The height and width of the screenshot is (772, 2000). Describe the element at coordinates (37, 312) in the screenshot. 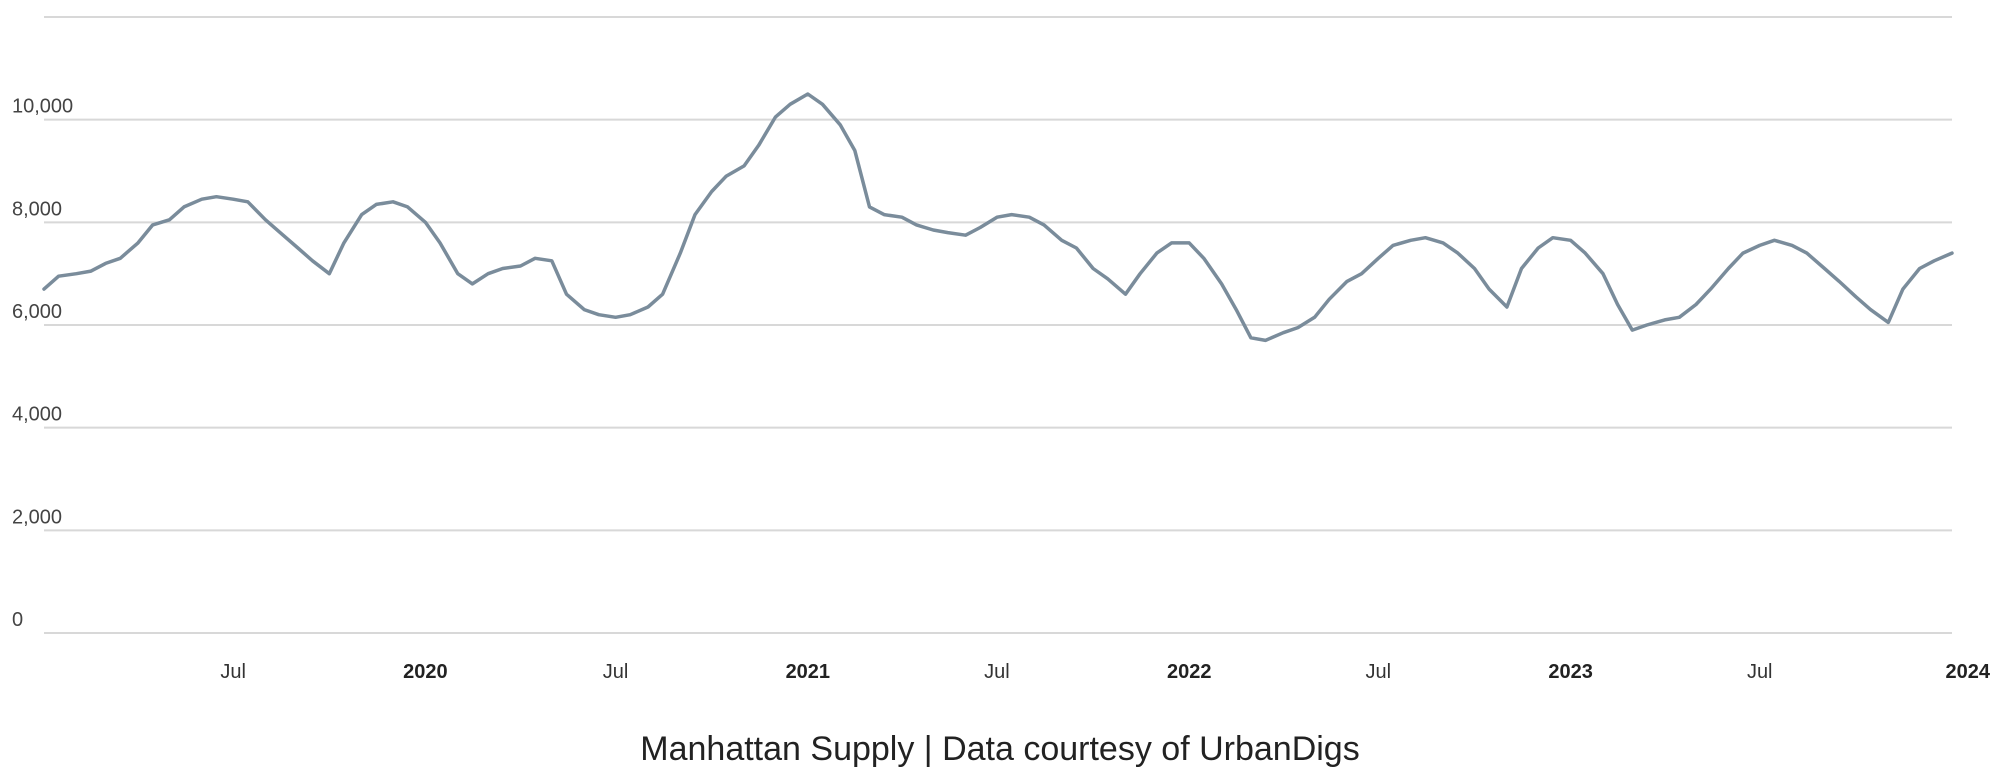

I see `y-tick-label: 6,000` at that location.